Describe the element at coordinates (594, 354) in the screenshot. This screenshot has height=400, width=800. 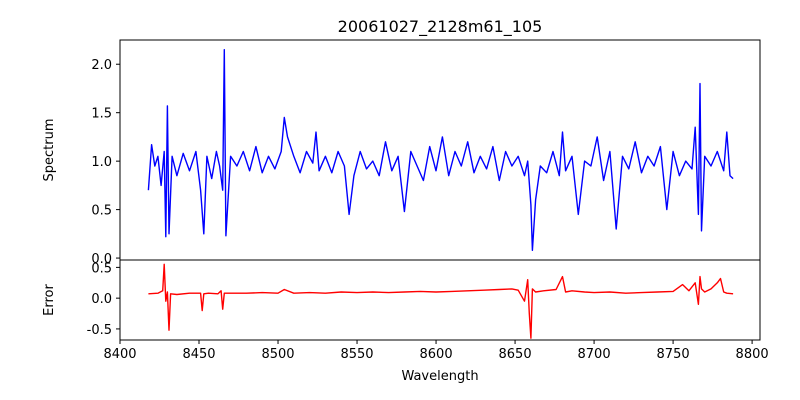
I see `x-tick-label: 8700` at that location.